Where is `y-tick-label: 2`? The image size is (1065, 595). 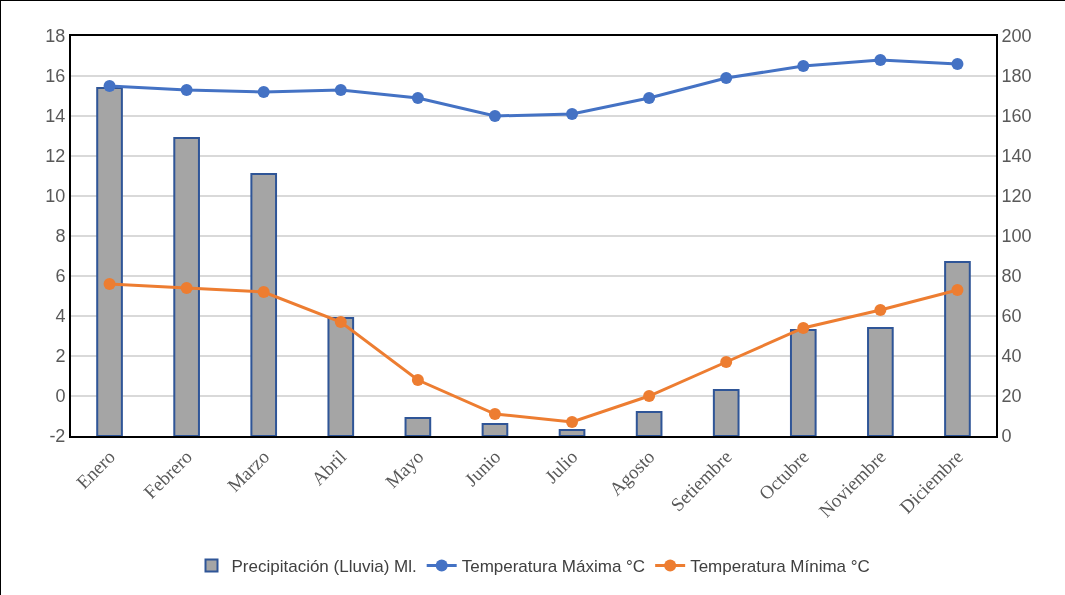
y-tick-label: 2 is located at coordinates (60, 356).